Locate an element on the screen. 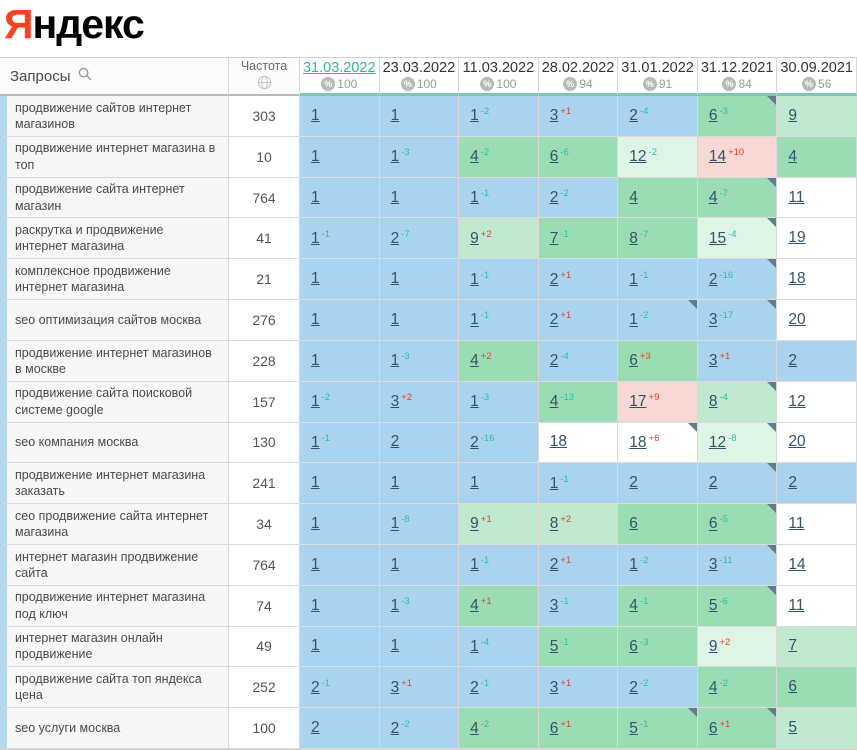 Image resolution: width=857 pixels, height=750 pixels. query-cell: продвижение сайтов интернет магазинов is located at coordinates (114, 116).